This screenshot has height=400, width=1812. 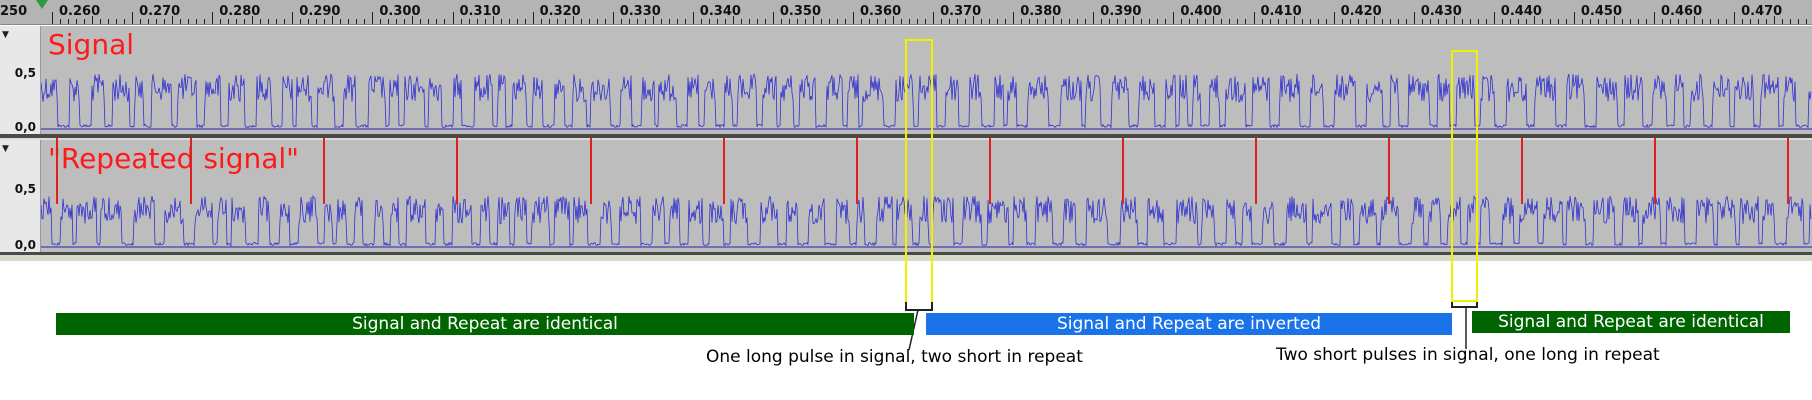 I want to click on ruler-tick-label: 0.430, so click(x=1441, y=11).